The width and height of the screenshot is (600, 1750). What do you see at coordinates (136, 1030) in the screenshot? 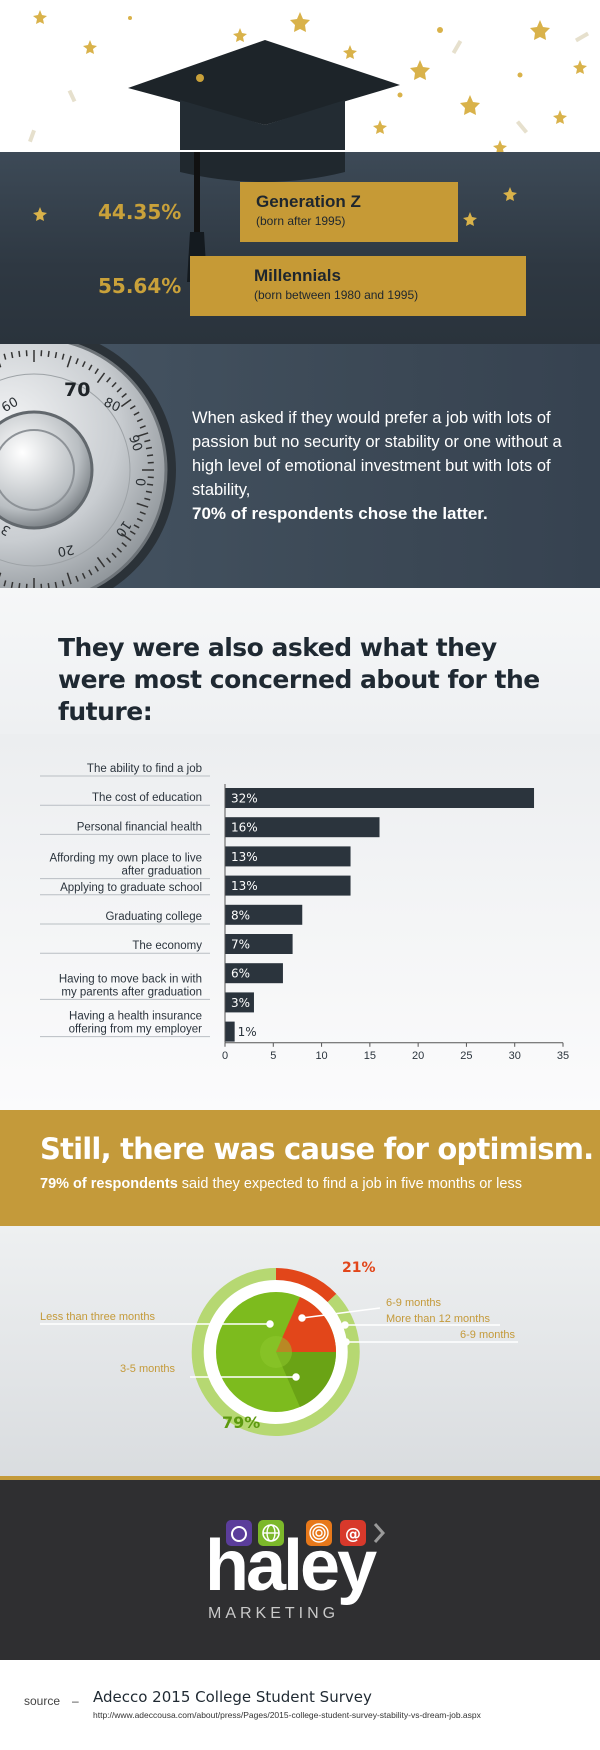
I see `category-label: offering from my employer` at bounding box center [136, 1030].